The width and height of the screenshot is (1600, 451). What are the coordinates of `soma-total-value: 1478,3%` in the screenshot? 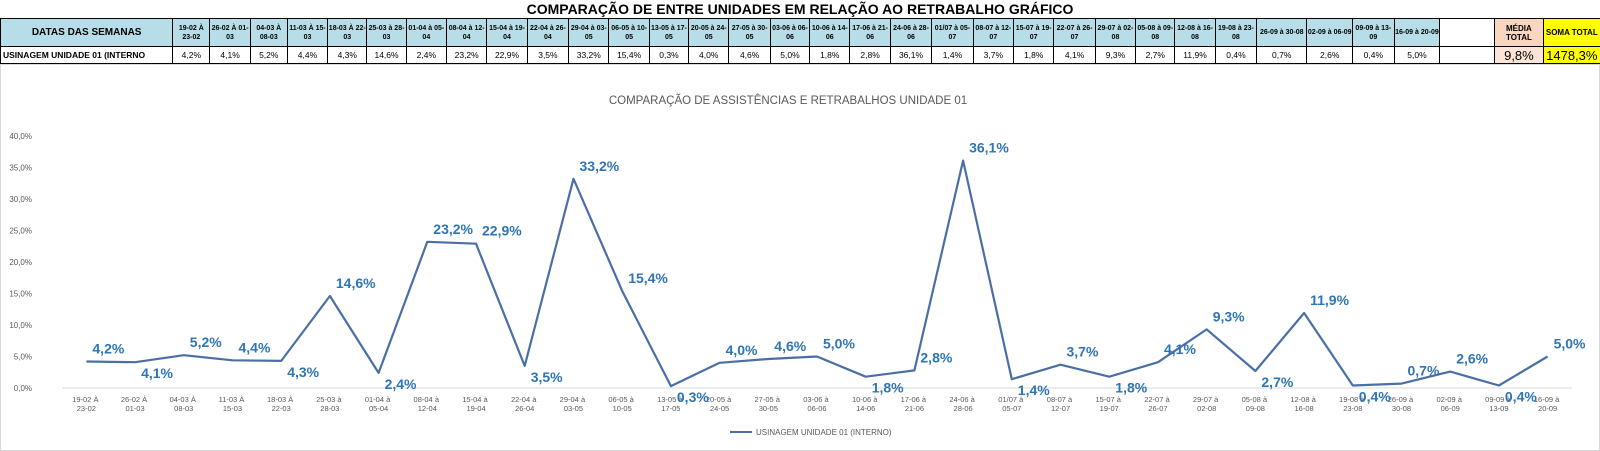 It's located at (1571, 55).